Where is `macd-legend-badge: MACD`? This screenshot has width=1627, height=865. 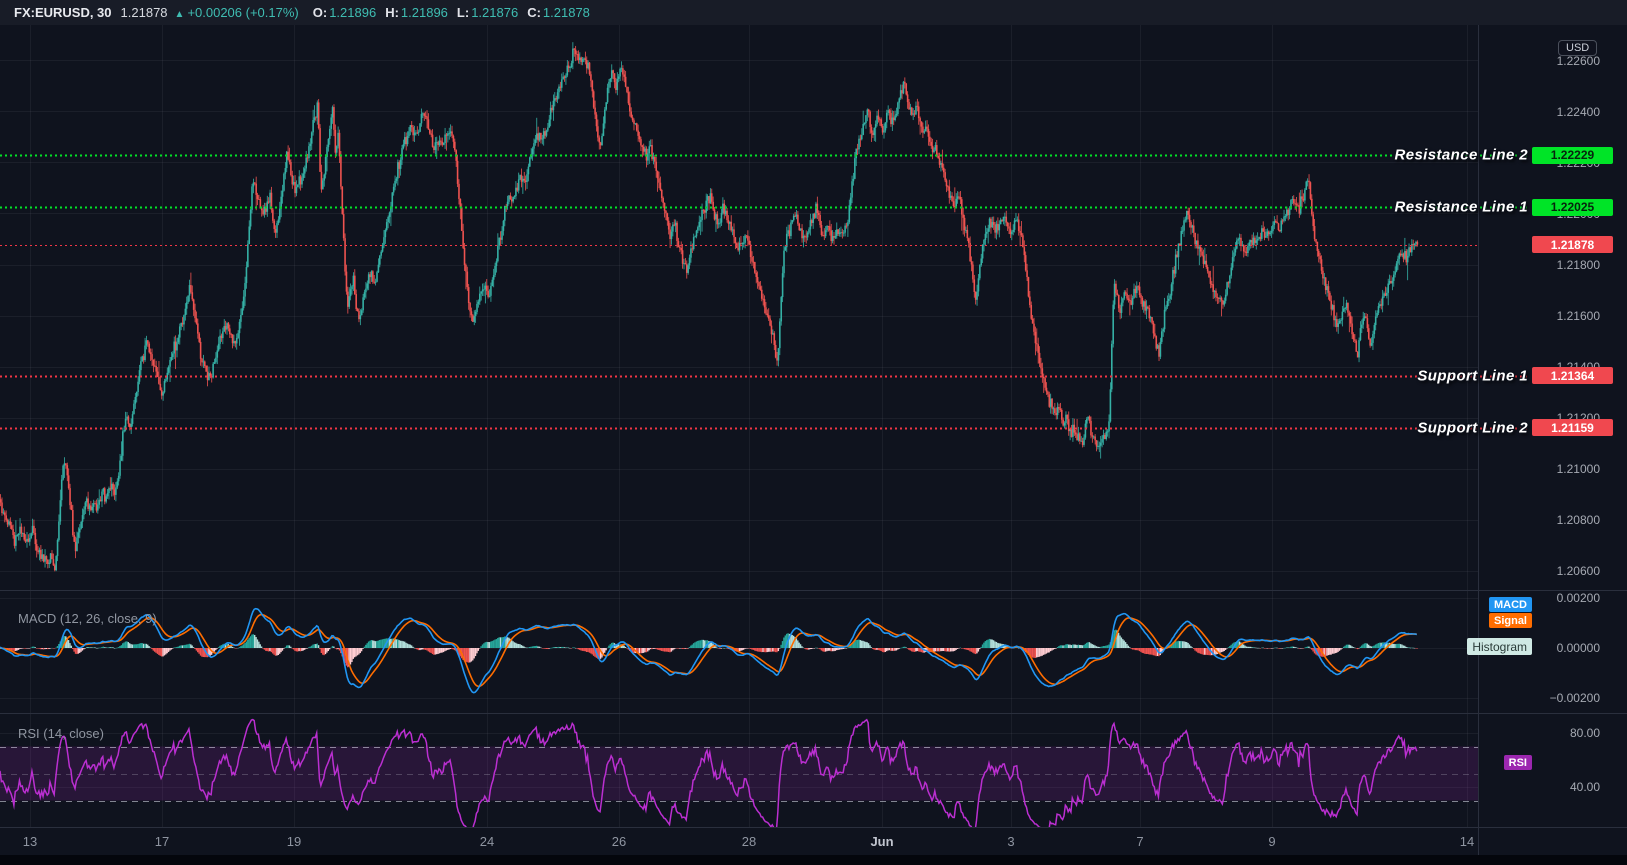
macd-legend-badge: MACD is located at coordinates (1510, 604).